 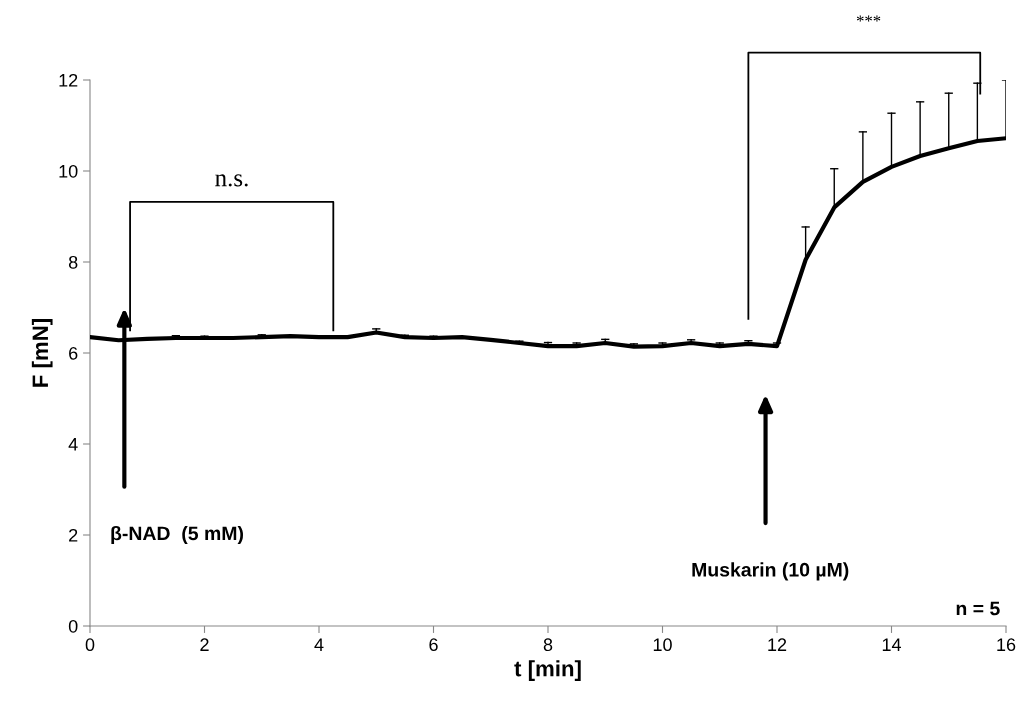 What do you see at coordinates (68, 171) in the screenshot?
I see `y-tick-label: 10` at bounding box center [68, 171].